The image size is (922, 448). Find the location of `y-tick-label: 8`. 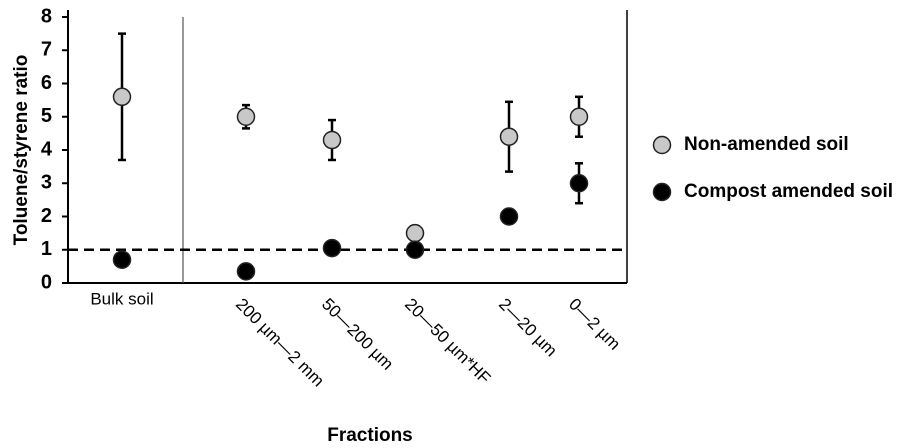

y-tick-label: 8 is located at coordinates (46, 16).